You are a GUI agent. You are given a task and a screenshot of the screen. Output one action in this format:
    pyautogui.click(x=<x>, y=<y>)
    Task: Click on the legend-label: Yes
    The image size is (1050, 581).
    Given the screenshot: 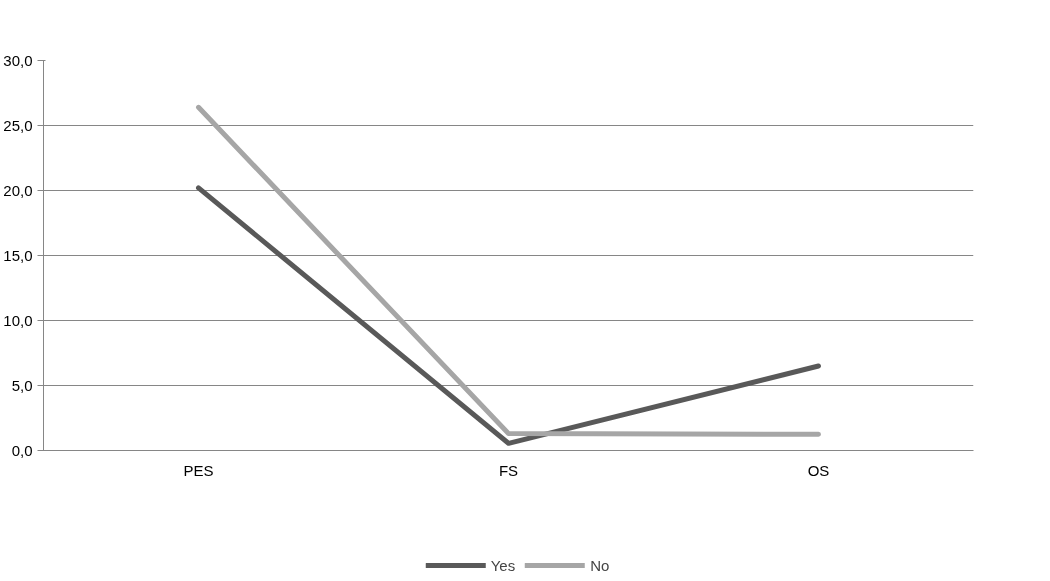 What is the action you would take?
    pyautogui.click(x=503, y=565)
    